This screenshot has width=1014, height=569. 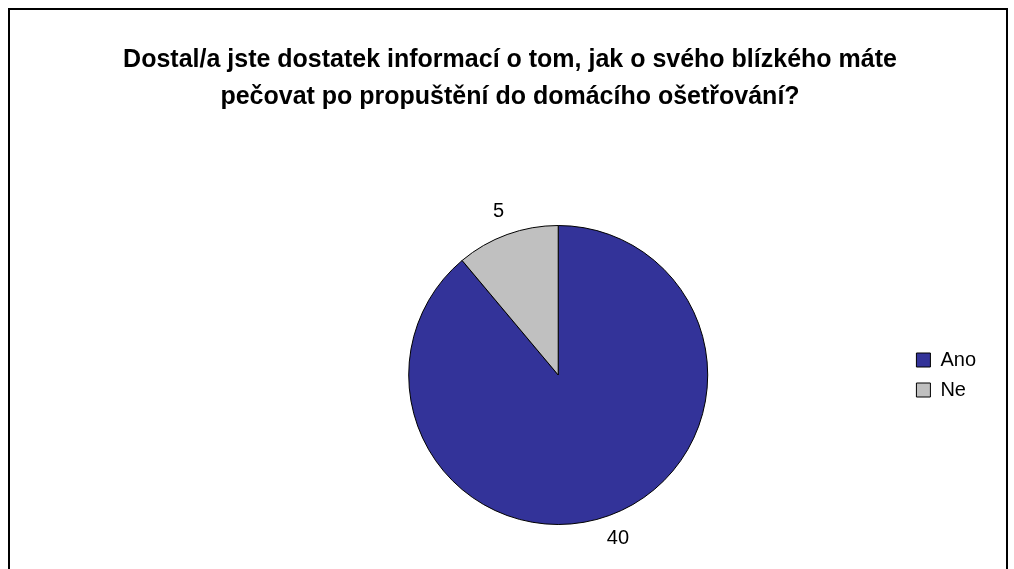 What do you see at coordinates (958, 358) in the screenshot?
I see `legend-label: Ano` at bounding box center [958, 358].